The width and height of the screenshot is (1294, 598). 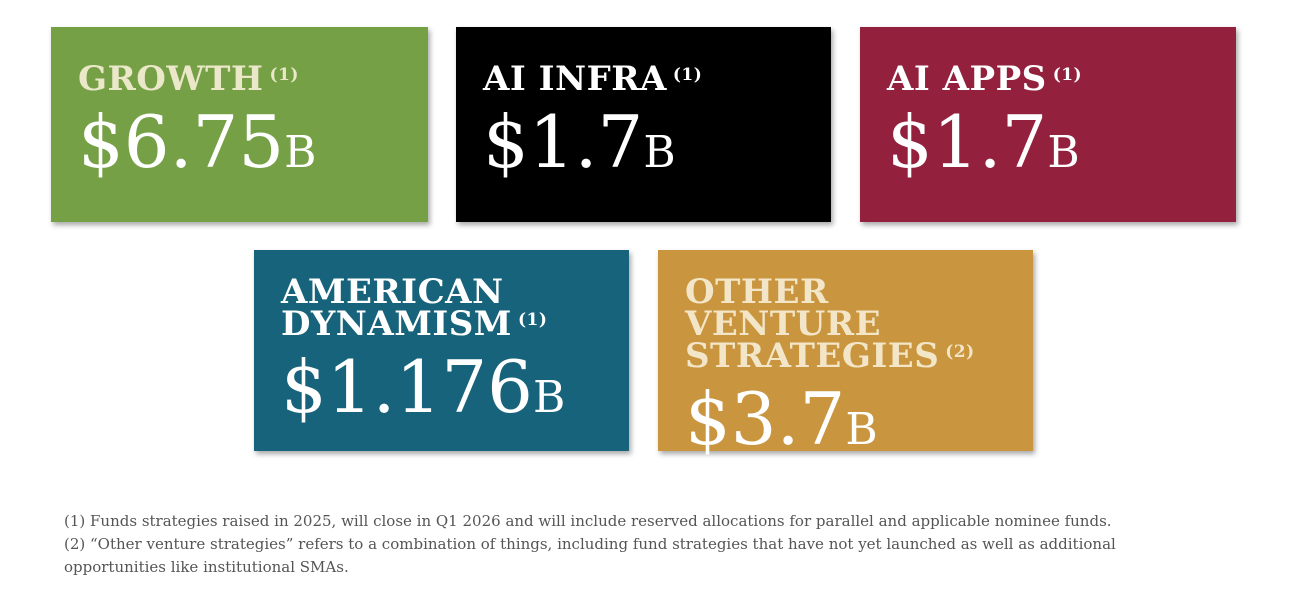 I want to click on fund-card: AMERICAN DYNAMISM (1) $1.176B, so click(x=441, y=350).